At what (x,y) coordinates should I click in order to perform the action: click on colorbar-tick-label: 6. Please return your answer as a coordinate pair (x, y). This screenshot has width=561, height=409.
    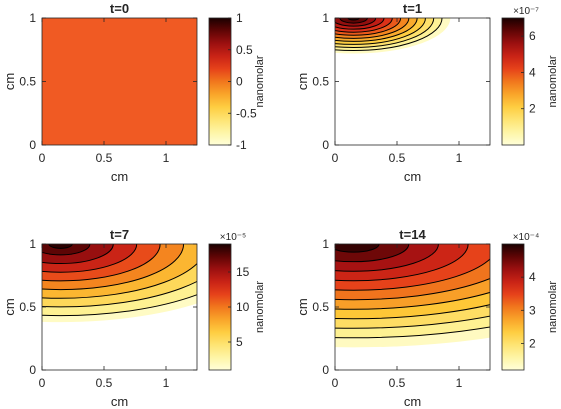
    Looking at the image, I should click on (532, 36).